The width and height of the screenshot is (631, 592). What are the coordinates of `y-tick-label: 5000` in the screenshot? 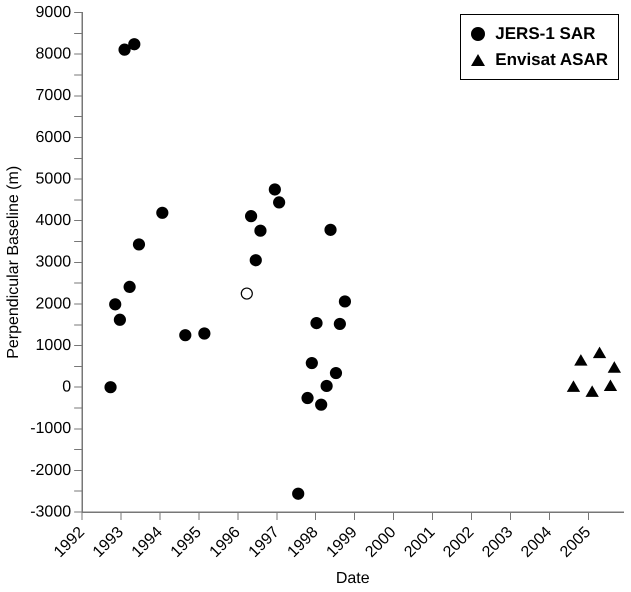 It's located at (54, 179).